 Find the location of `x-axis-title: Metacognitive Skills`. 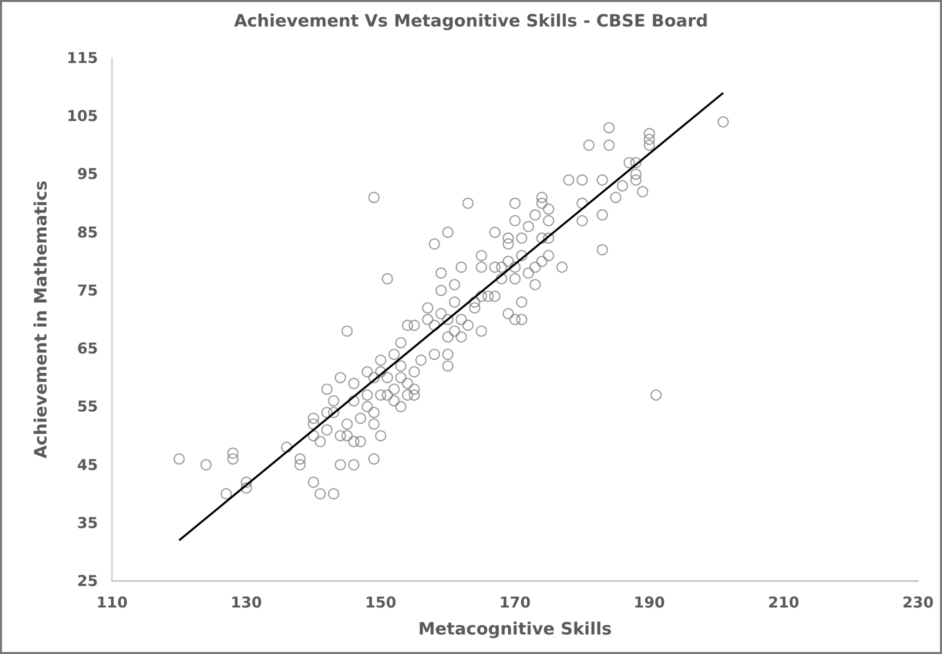

x-axis-title: Metacognitive Skills is located at coordinates (515, 630).